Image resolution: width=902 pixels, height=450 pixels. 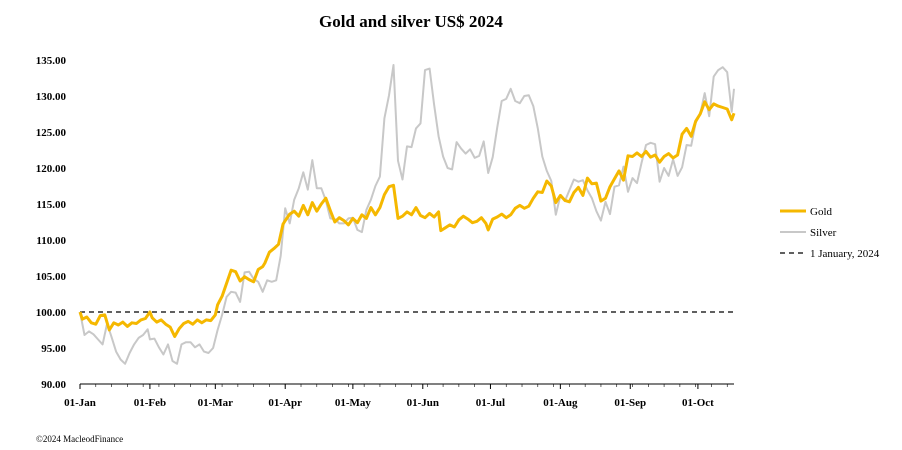 I want to click on x-tick-label: 01-Mar, so click(x=216, y=403).